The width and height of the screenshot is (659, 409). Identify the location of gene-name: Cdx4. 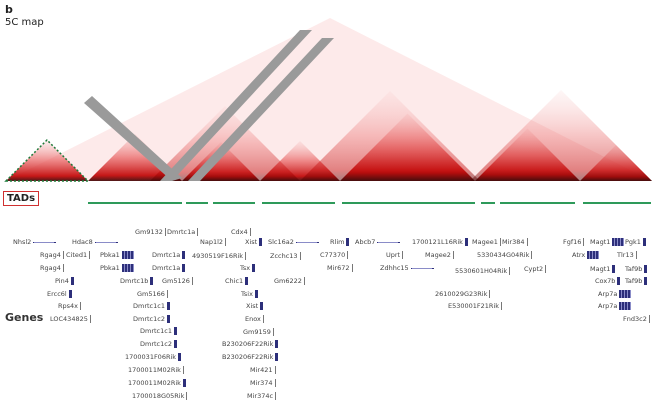
(239, 232).